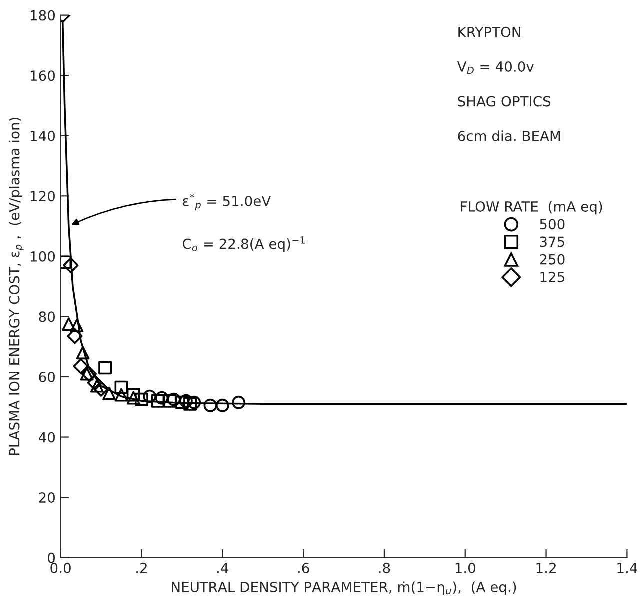 This screenshot has width=640, height=613. Describe the element at coordinates (531, 208) in the screenshot. I see `legend-title: FLOW RATE (mA eq)` at that location.